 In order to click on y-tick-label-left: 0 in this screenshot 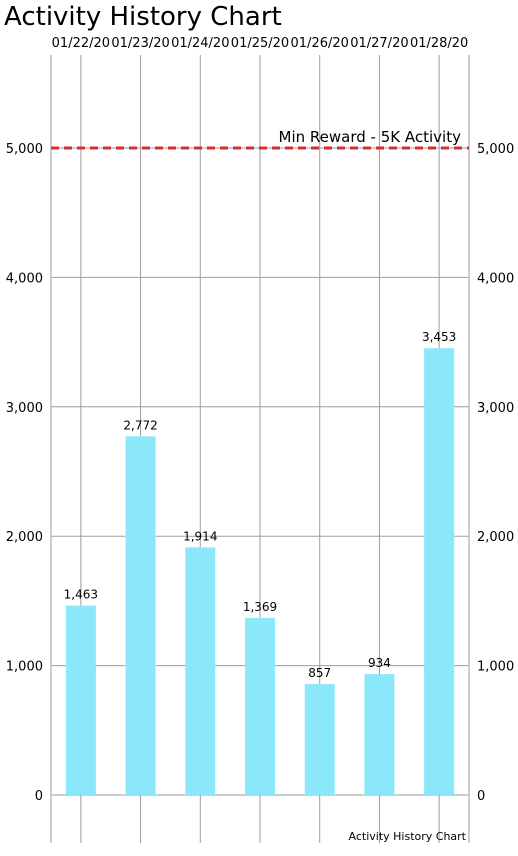, I will do `click(39, 796)`.